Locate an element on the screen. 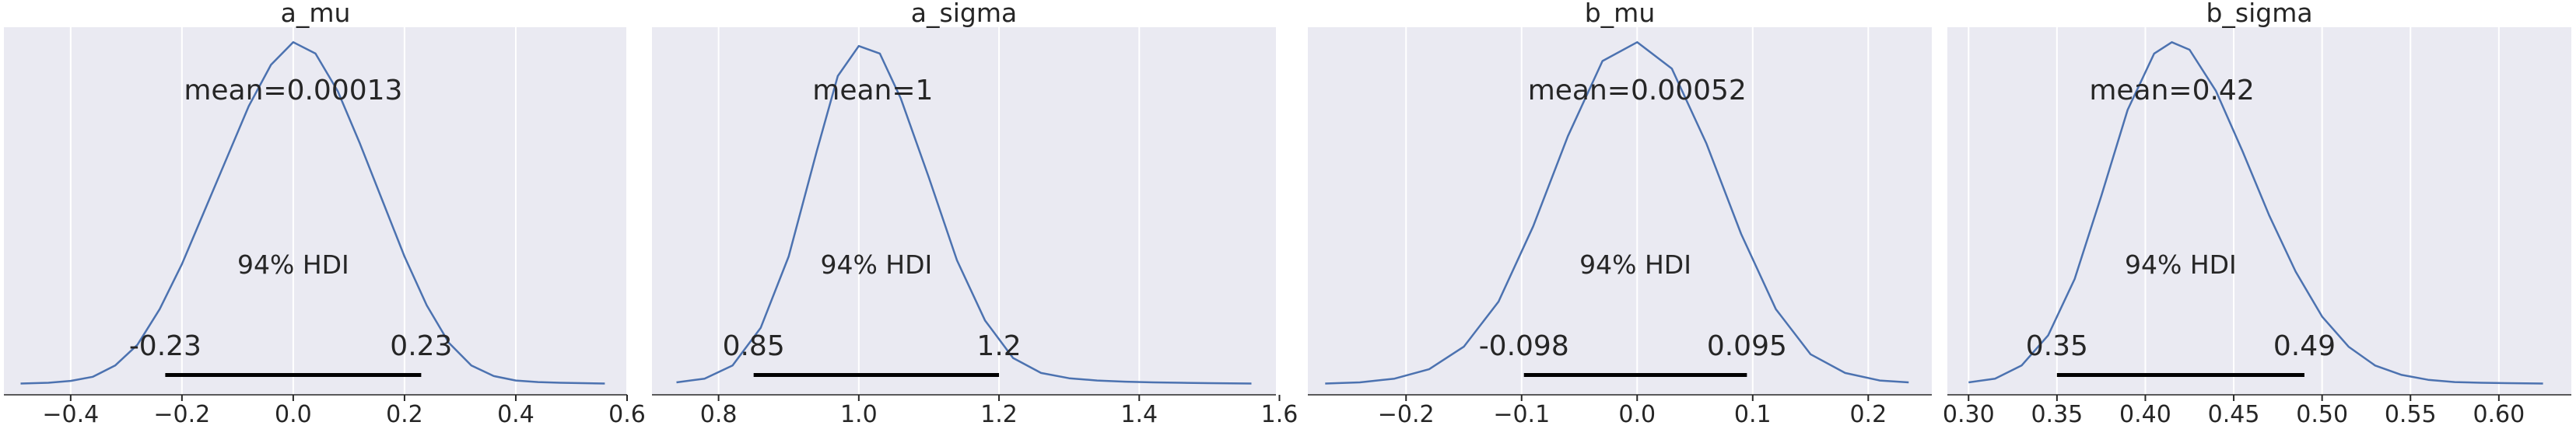 This screenshot has height=429, width=2576. hdi-lower-label: -0.098 is located at coordinates (1524, 346).